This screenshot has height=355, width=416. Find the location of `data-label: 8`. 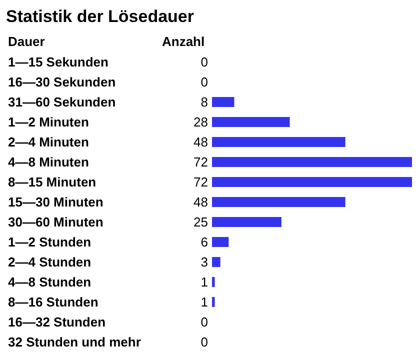

data-label: 8 is located at coordinates (204, 102).